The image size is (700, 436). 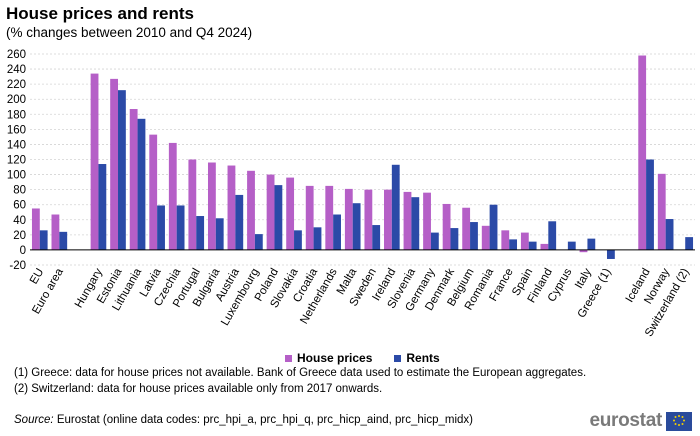 What do you see at coordinates (19, 191) in the screenshot?
I see `y-tick-label: 80` at bounding box center [19, 191].